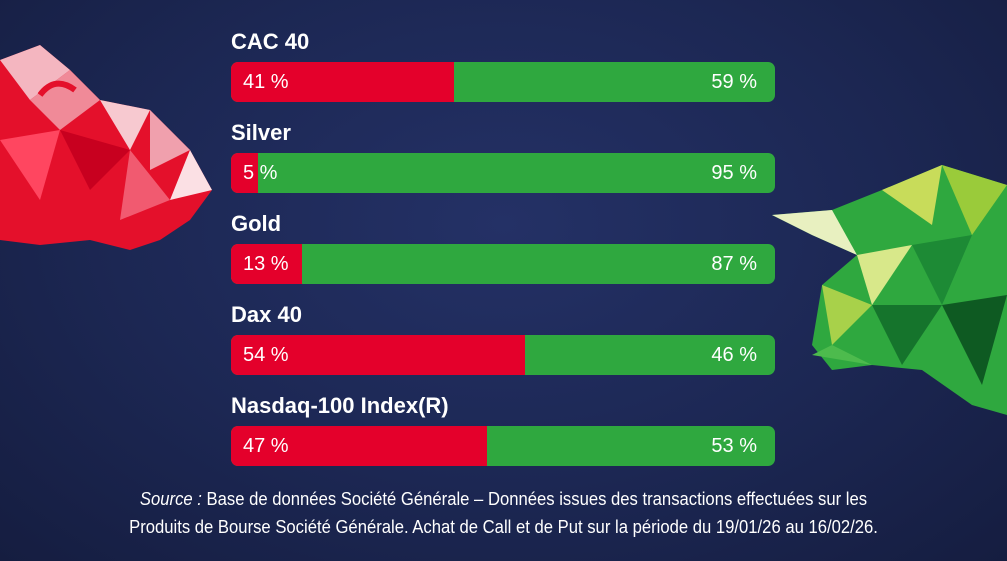 The image size is (1007, 561). I want to click on call-value-label: 95 %, so click(734, 173).